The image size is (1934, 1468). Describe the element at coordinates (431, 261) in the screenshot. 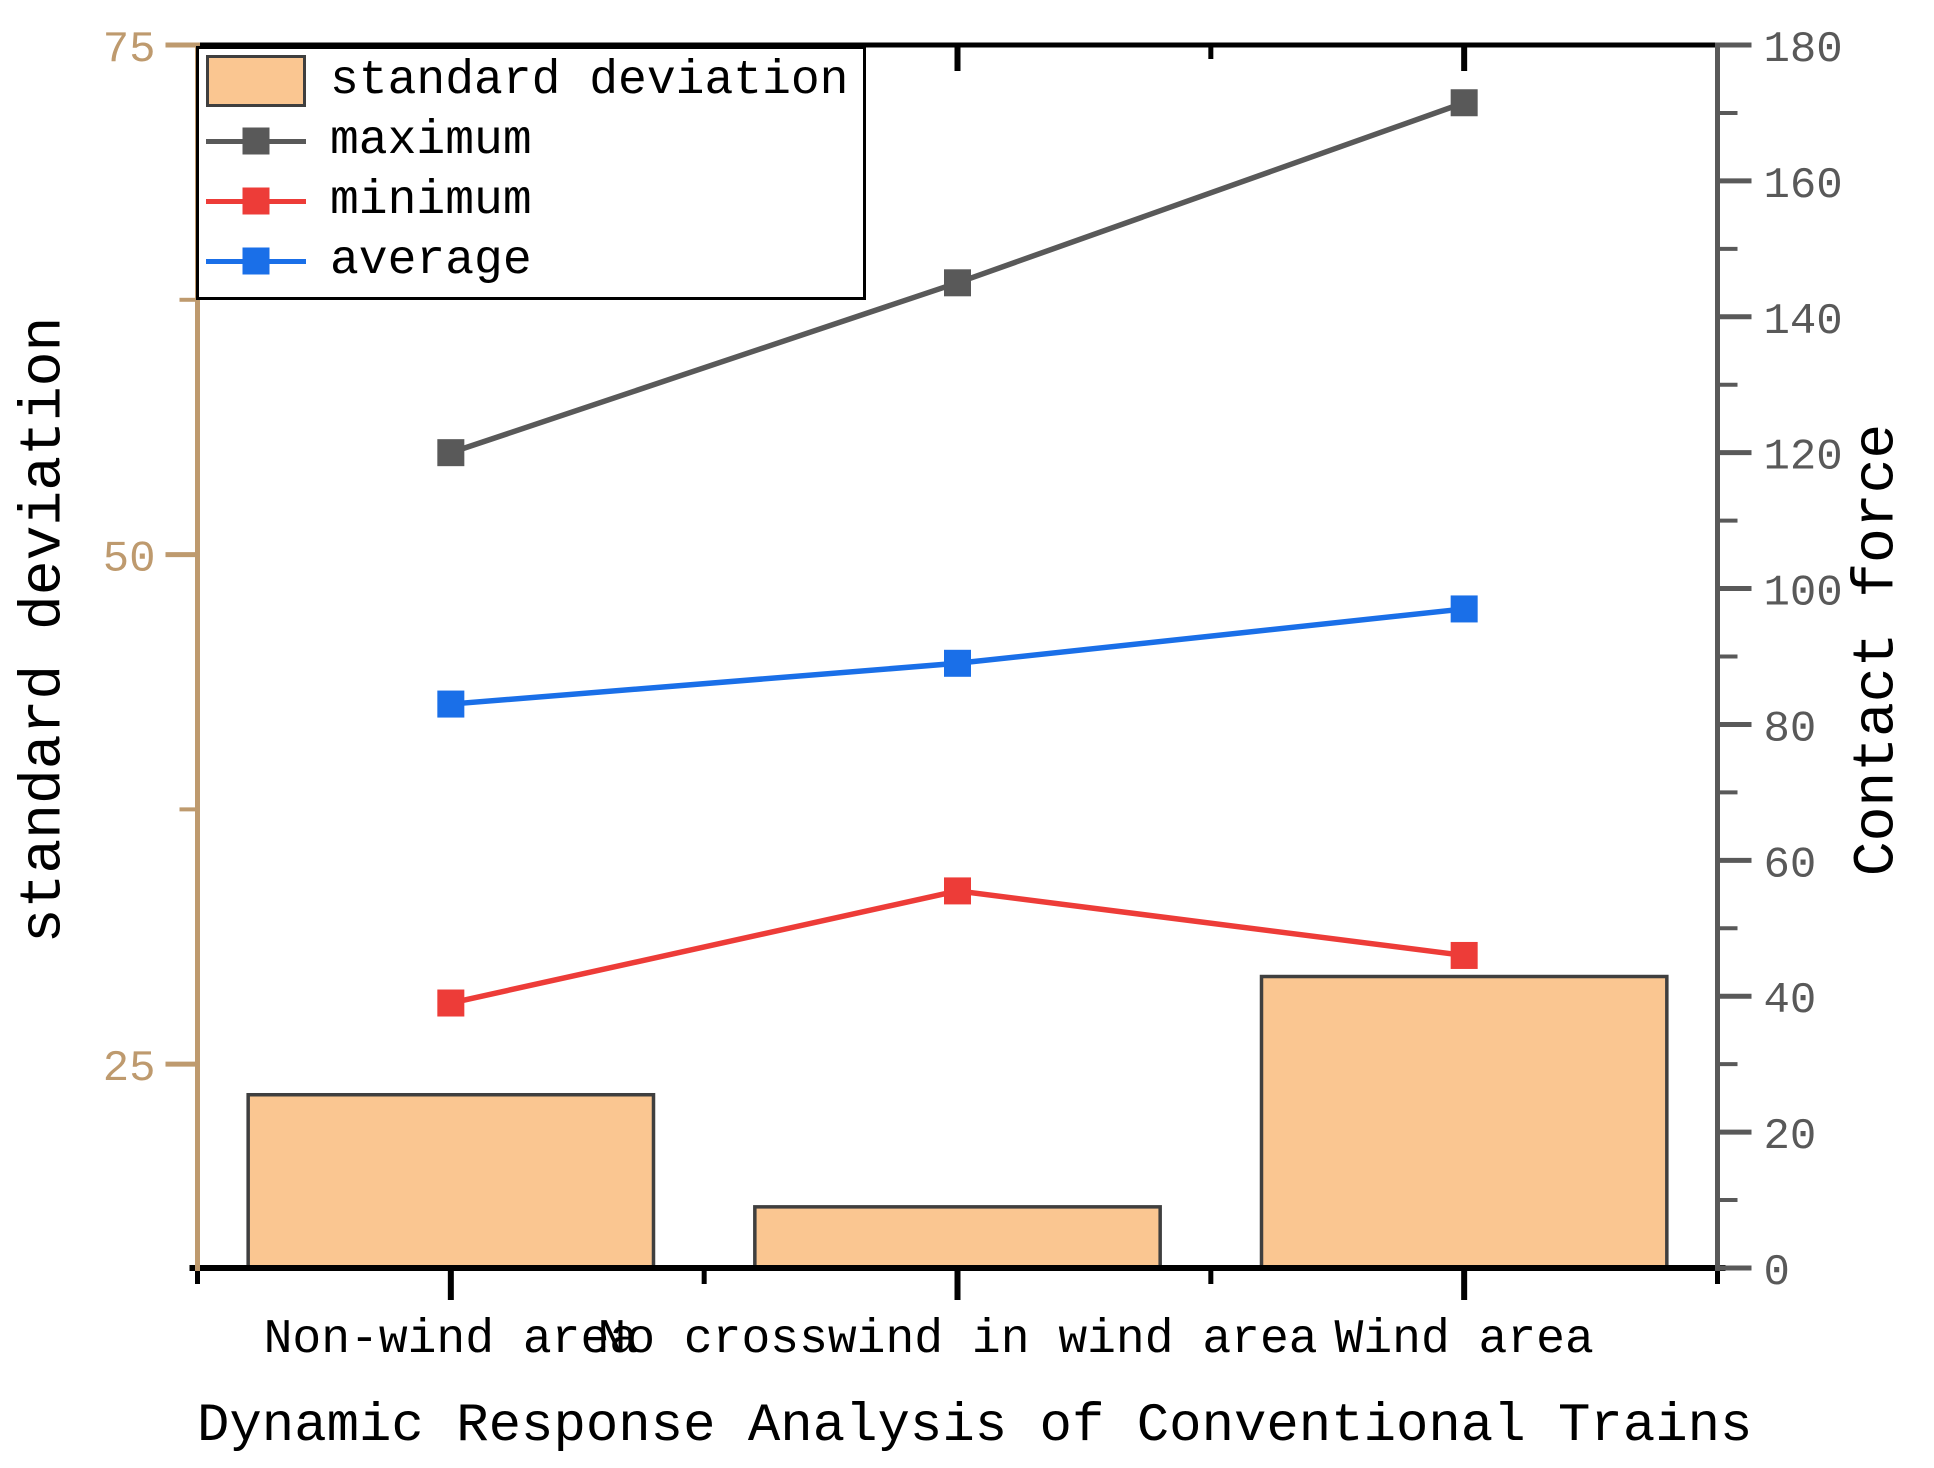

I see `legend-label: average` at that location.